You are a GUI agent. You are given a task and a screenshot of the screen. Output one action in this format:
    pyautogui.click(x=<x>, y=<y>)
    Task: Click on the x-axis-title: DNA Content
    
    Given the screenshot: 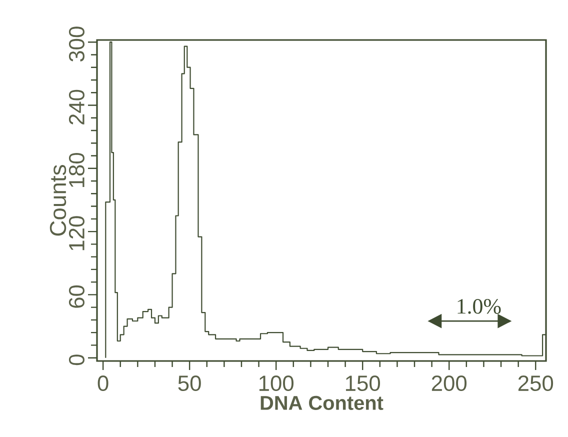 What is the action you would take?
    pyautogui.click(x=322, y=403)
    